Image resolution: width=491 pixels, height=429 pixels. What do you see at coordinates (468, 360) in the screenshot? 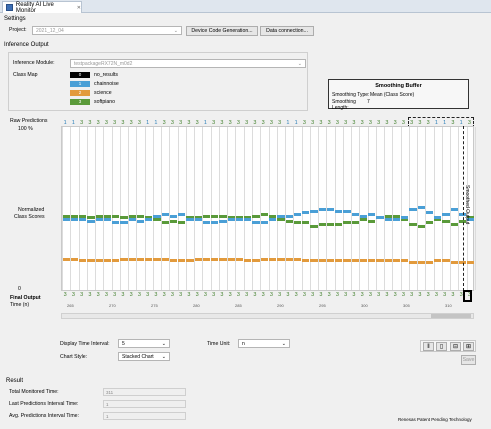
I see `save-button: Save` at bounding box center [468, 360].